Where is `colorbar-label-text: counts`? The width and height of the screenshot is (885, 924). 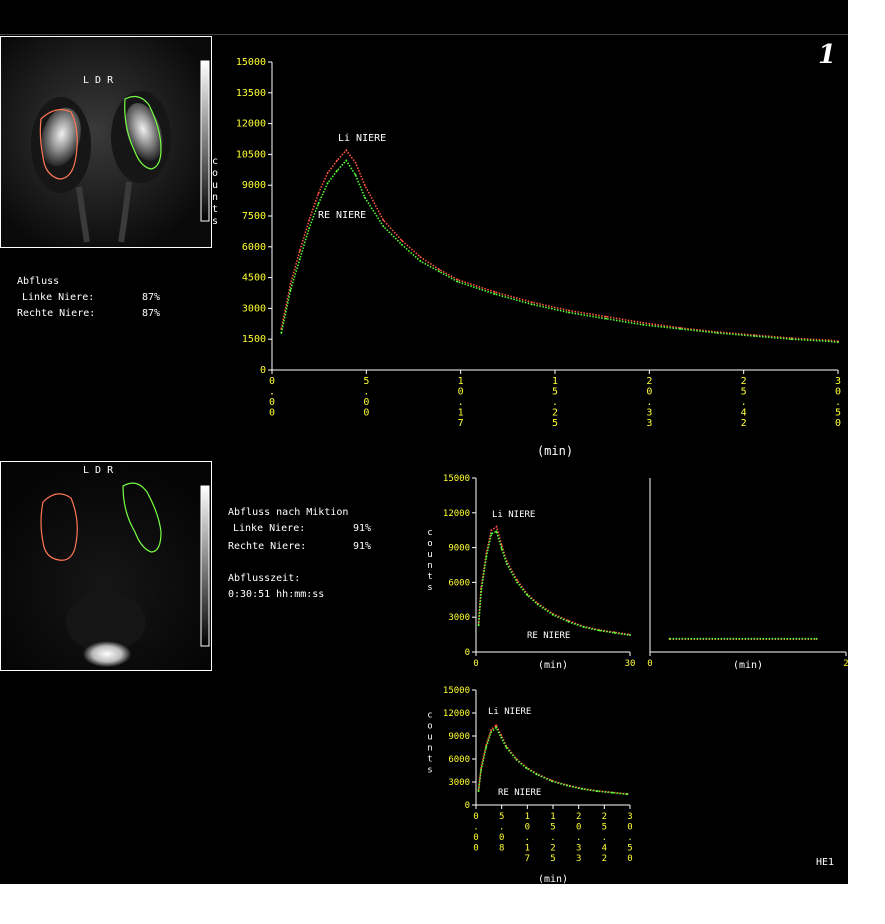 colorbar-label-text: counts is located at coordinates (215, 191).